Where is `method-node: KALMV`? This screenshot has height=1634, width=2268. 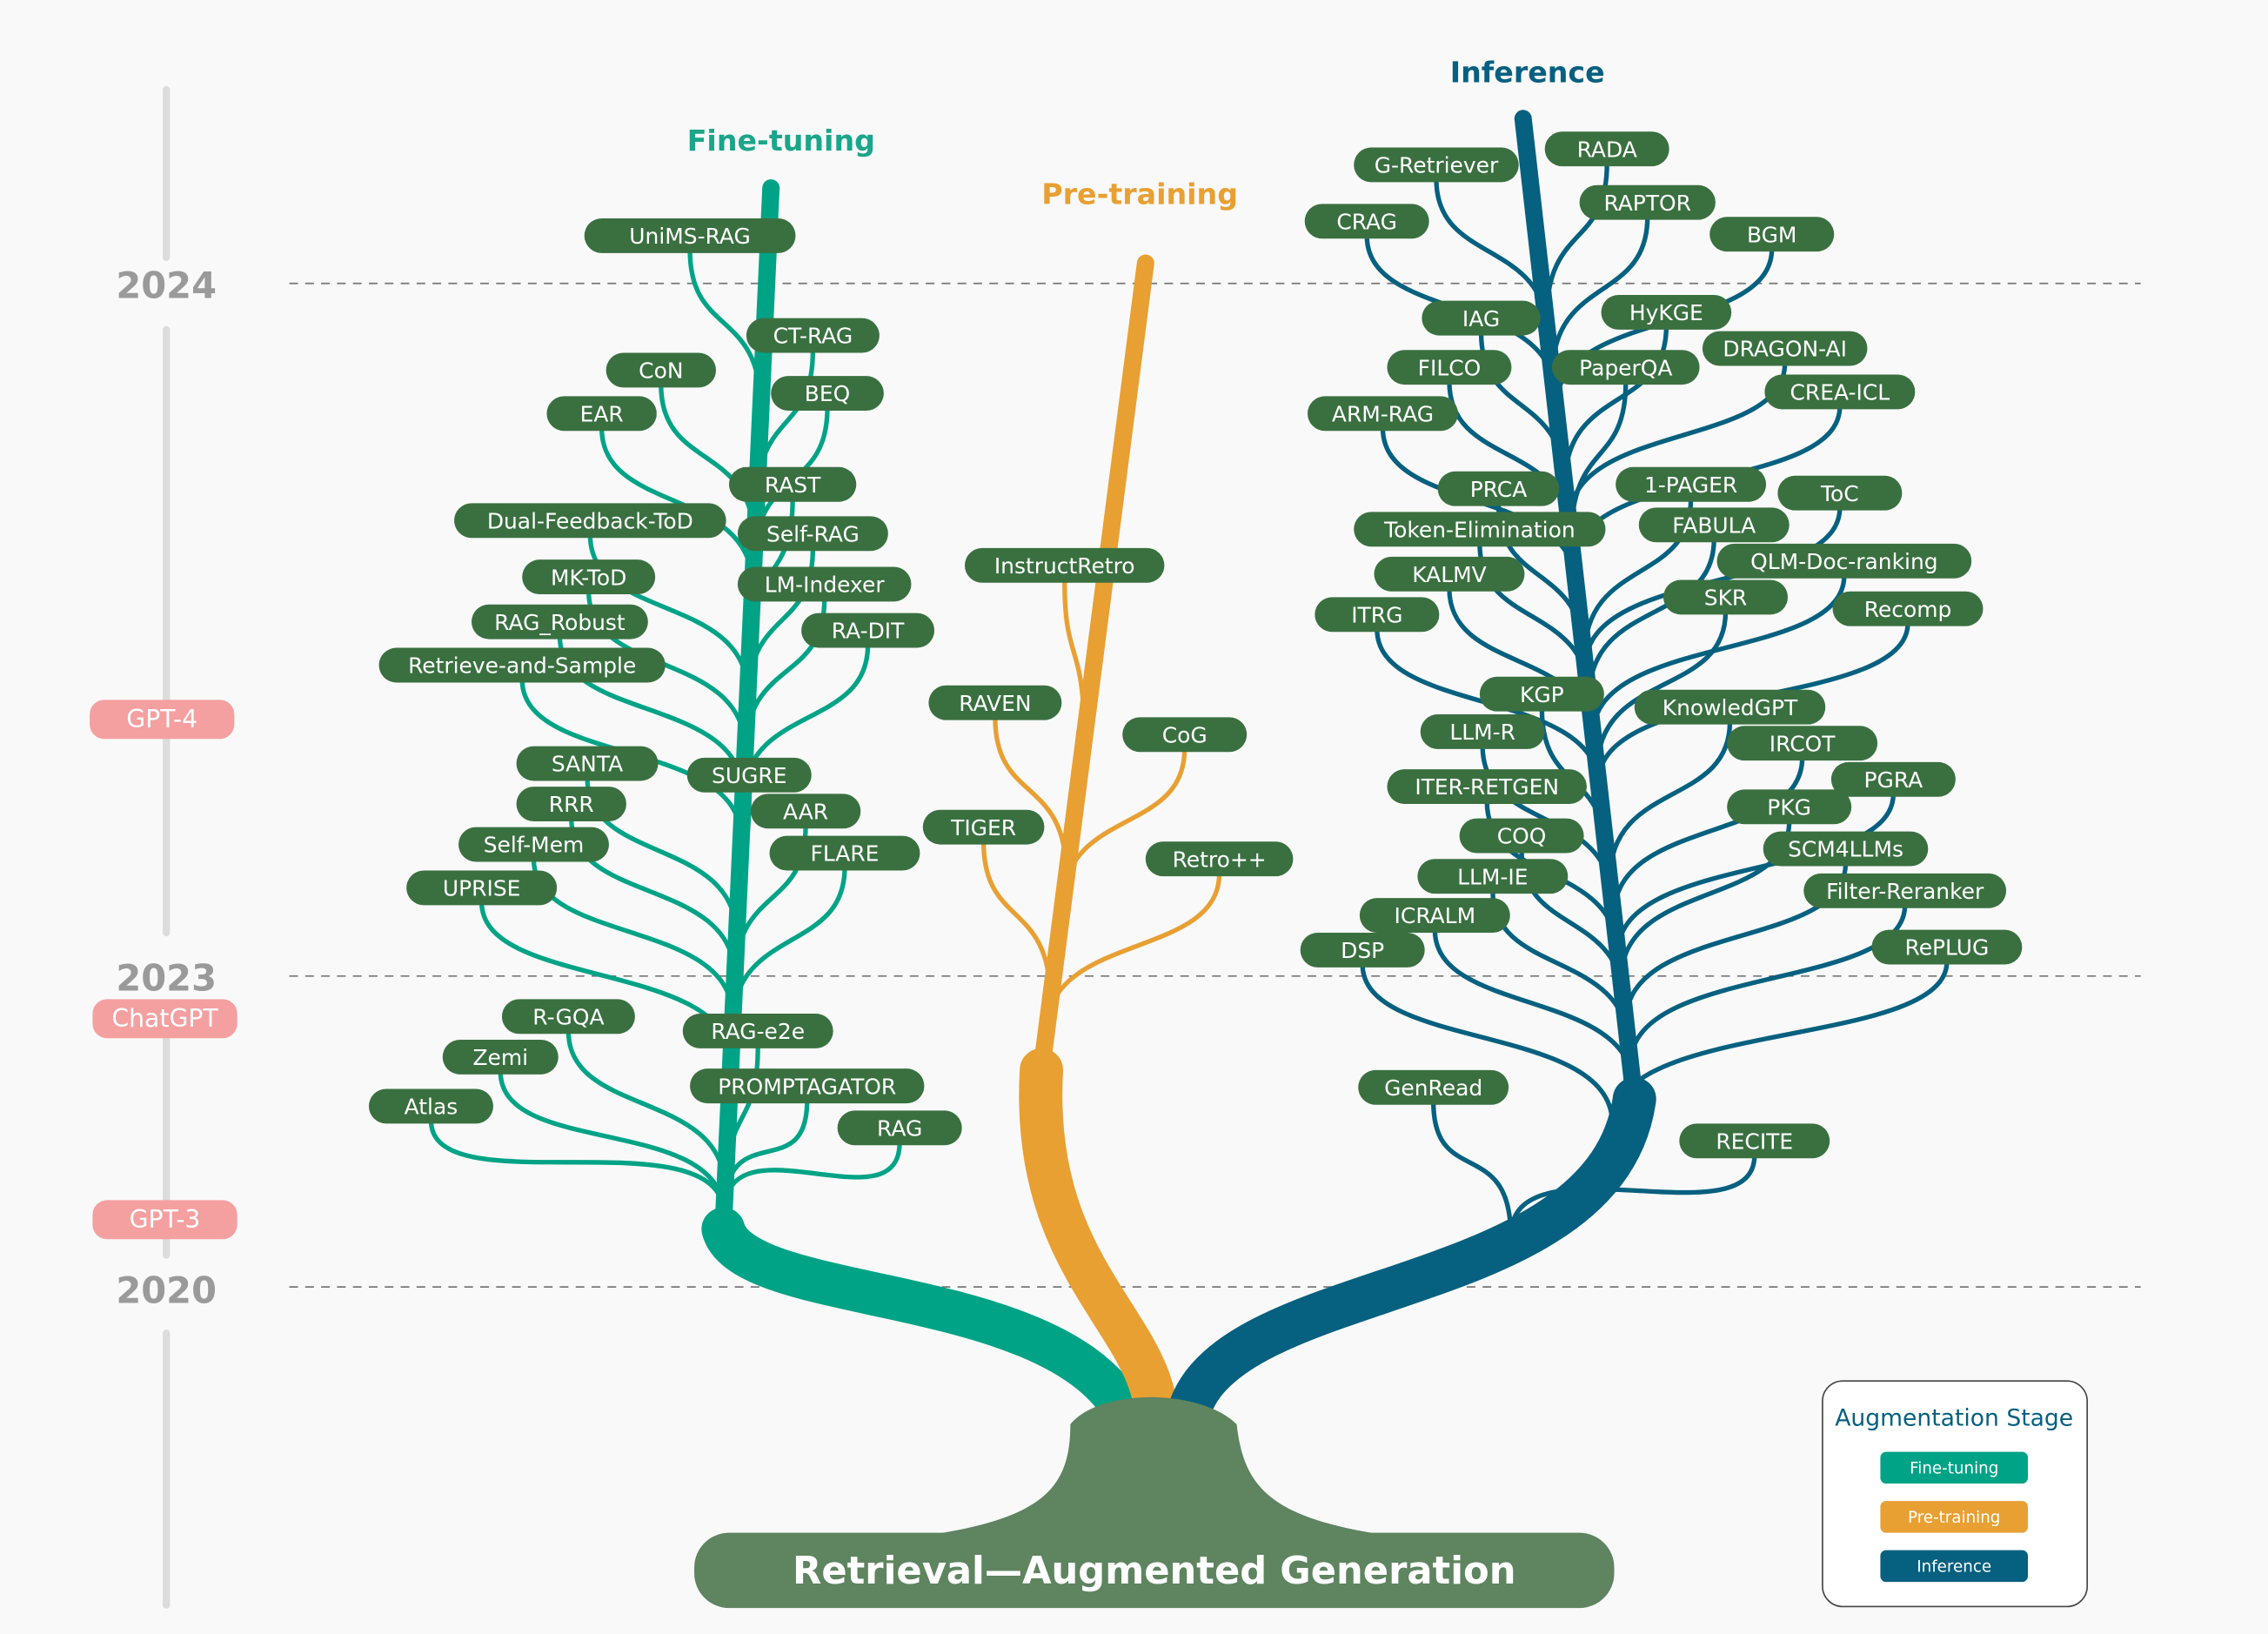
method-node: KALMV is located at coordinates (1450, 574).